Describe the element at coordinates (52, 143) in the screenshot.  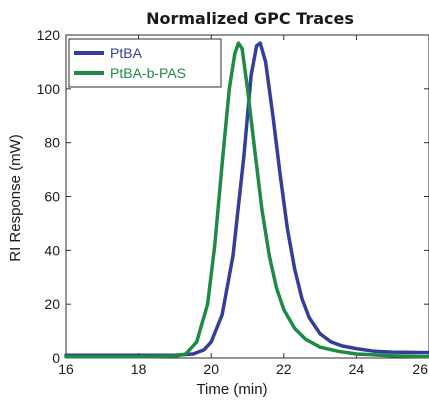
I see `y-tick-label: 80` at that location.